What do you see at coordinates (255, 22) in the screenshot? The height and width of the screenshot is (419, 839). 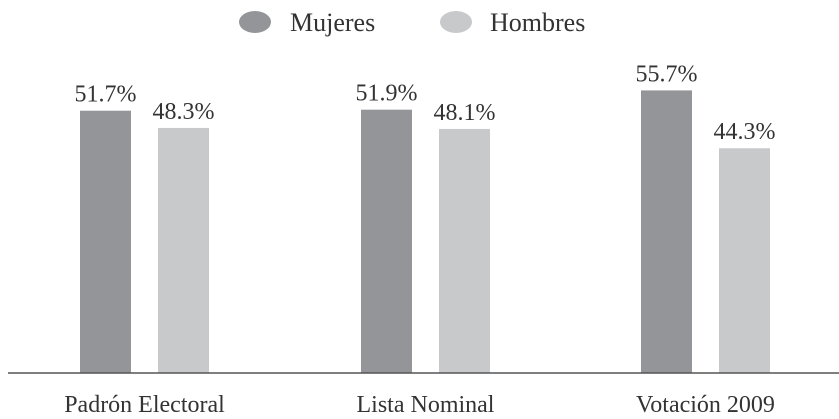 I see `legend-swatch-mujeres` at bounding box center [255, 22].